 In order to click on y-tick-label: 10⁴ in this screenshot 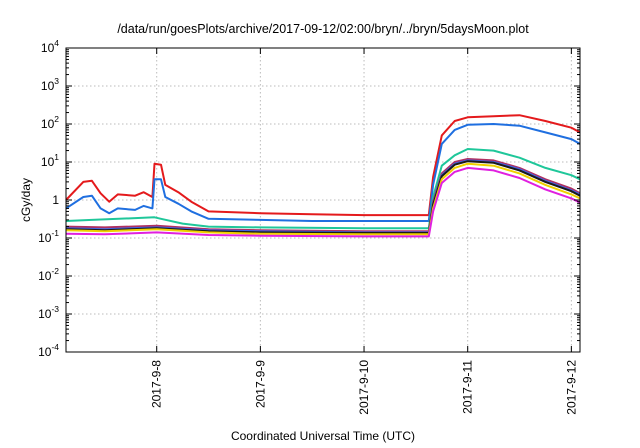, I will do `click(50, 46)`.